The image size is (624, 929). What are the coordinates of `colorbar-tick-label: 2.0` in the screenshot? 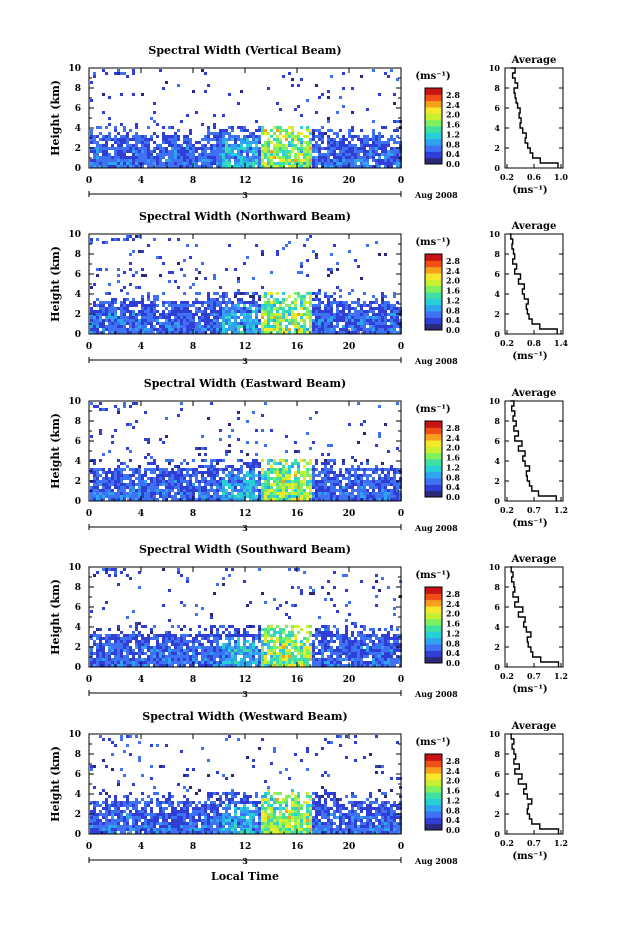 It's located at (453, 781).